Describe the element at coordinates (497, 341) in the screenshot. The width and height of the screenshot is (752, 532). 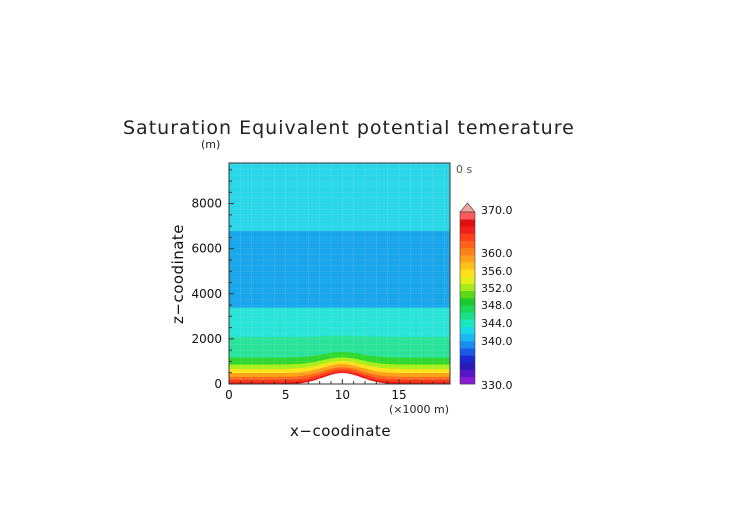
I see `colorbar-label: 340.0` at that location.